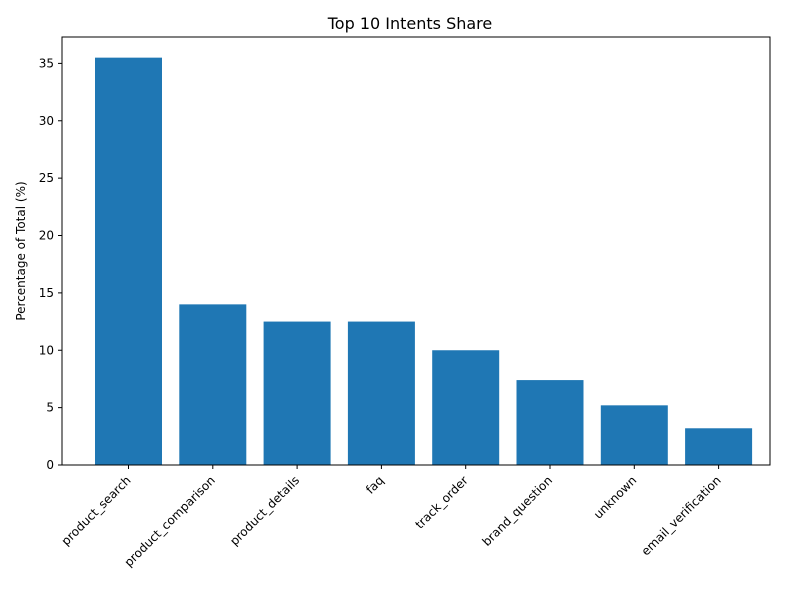  I want to click on x-tick-label: email_verification, so click(681, 515).